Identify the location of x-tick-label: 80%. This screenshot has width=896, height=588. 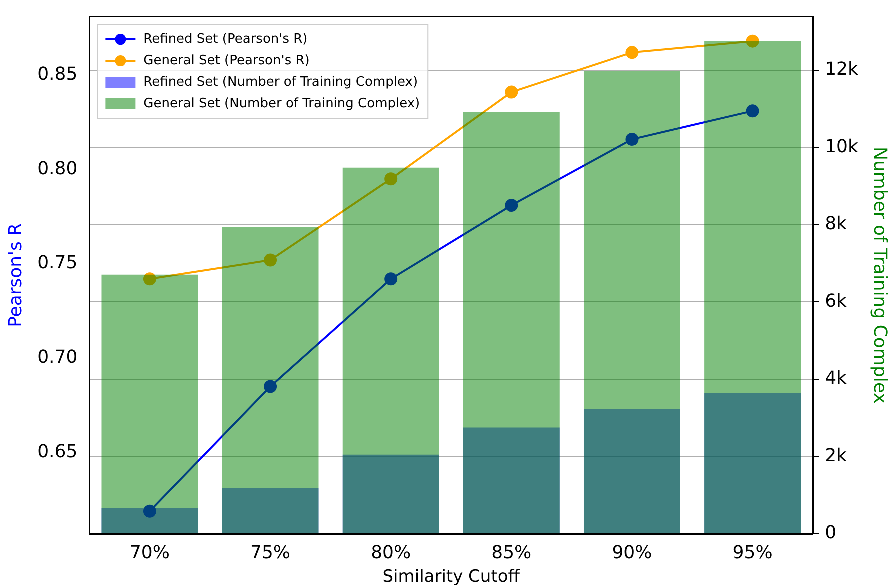
(391, 553).